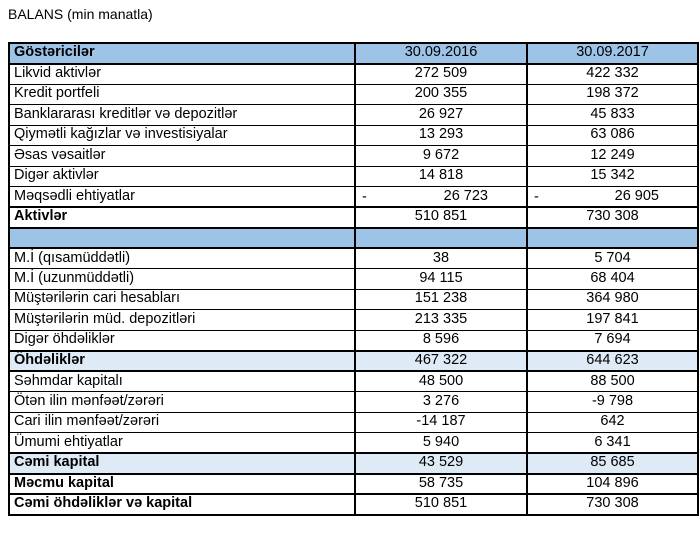 The image size is (700, 552). Describe the element at coordinates (612, 74) in the screenshot. I see `value-2017: 422 332` at that location.